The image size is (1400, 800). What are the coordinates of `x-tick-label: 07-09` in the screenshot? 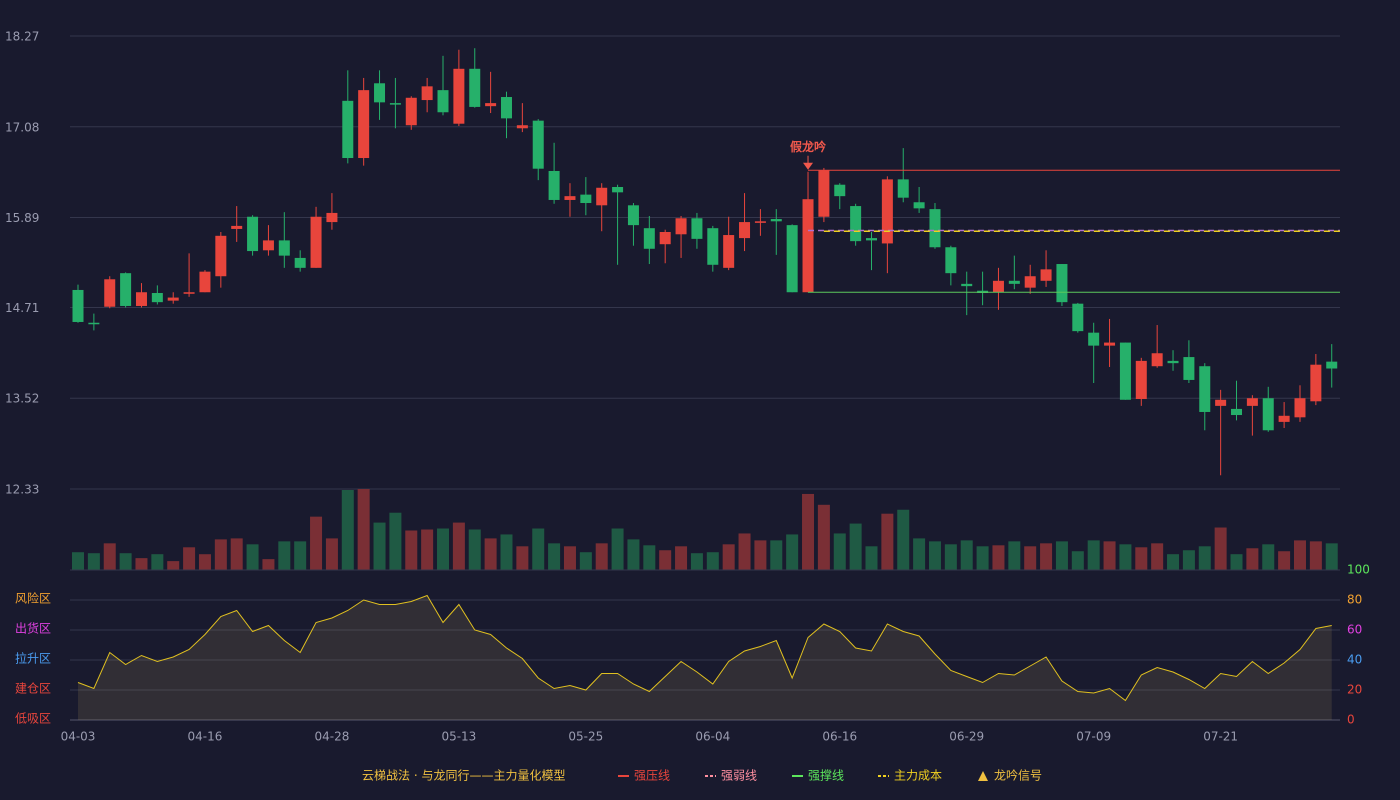 It's located at (1093, 737).